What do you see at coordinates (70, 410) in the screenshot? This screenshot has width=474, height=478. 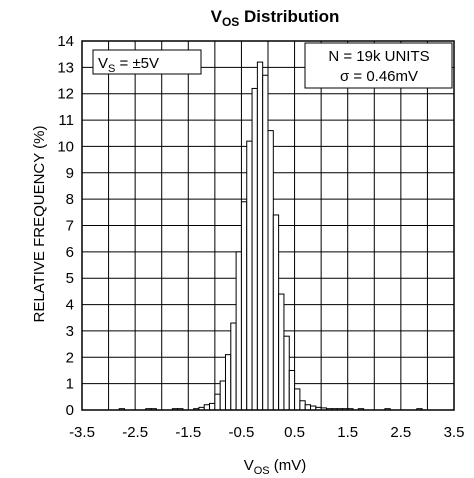 I see `y-tick-label: 0` at bounding box center [70, 410].